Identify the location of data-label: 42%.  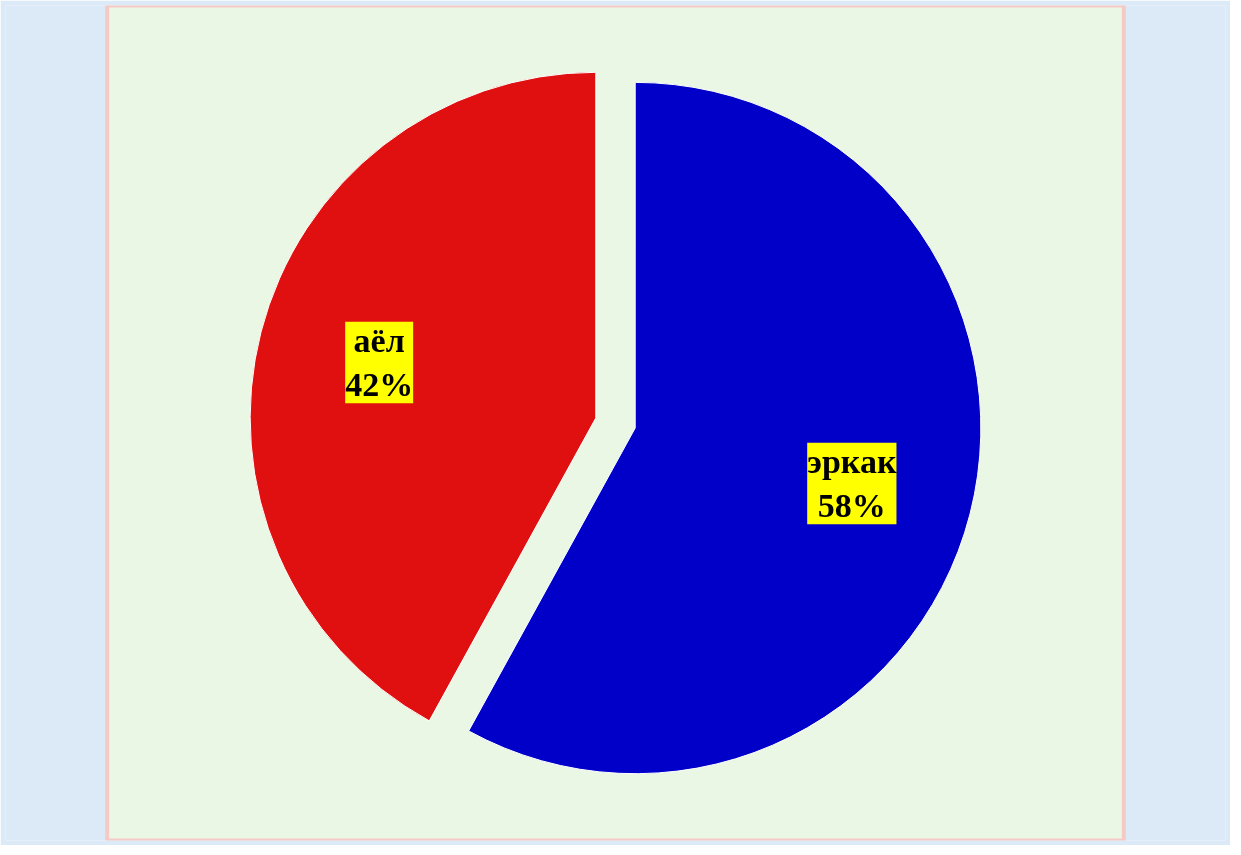
(379, 385).